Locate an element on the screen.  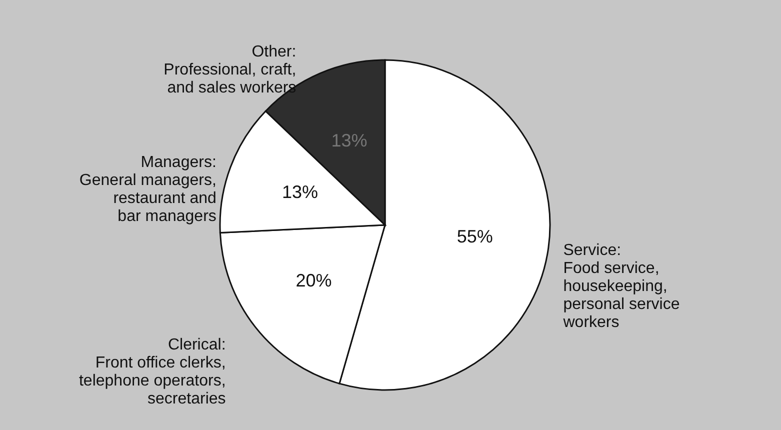
slice-label: Service: Food service, housekeeping, personal service workers is located at coordinates (621, 287).